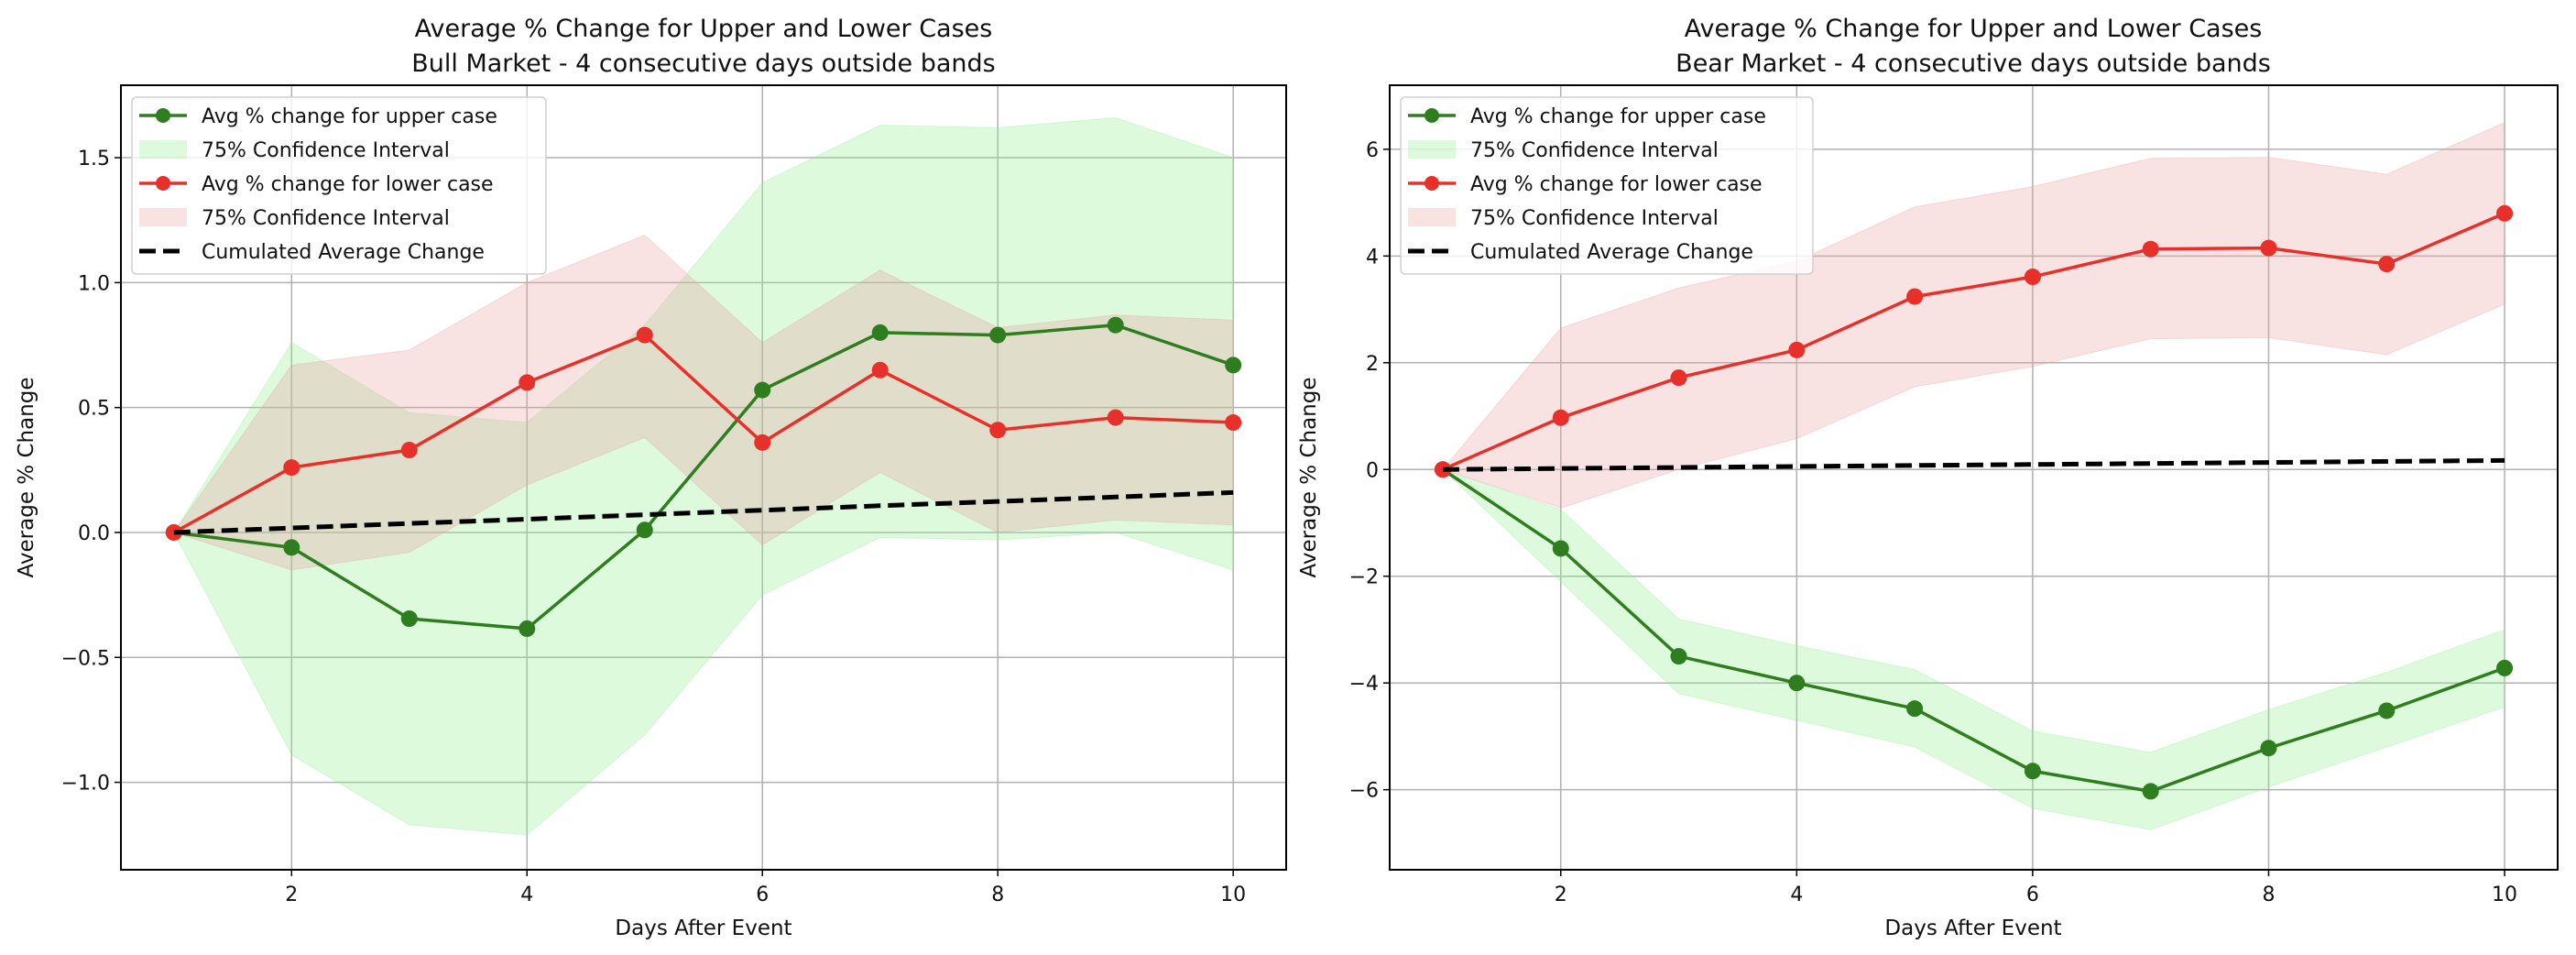  Describe the element at coordinates (86, 784) in the screenshot. I see `y-tick-label: −1.0` at that location.